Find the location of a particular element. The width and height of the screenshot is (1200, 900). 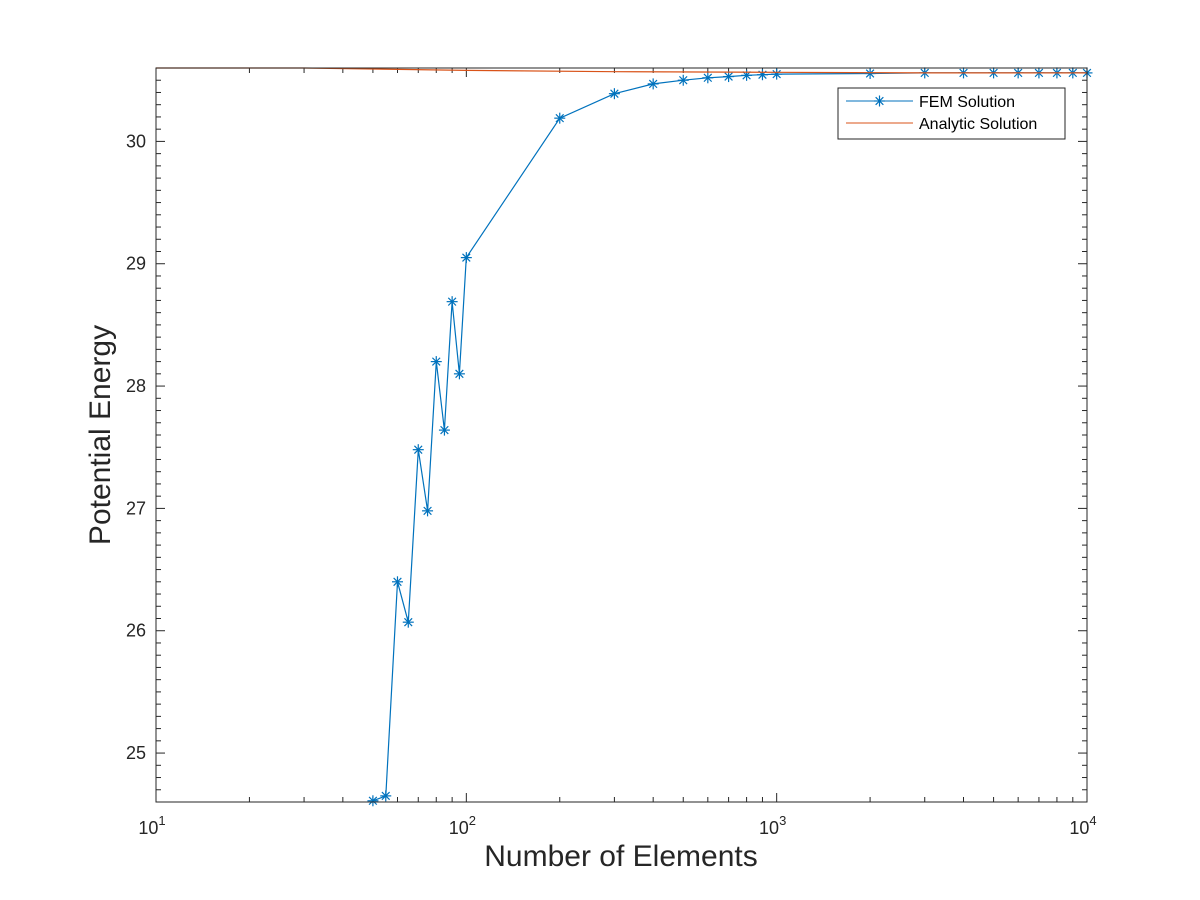

x-tick-exponent: 4 is located at coordinates (1092, 820).